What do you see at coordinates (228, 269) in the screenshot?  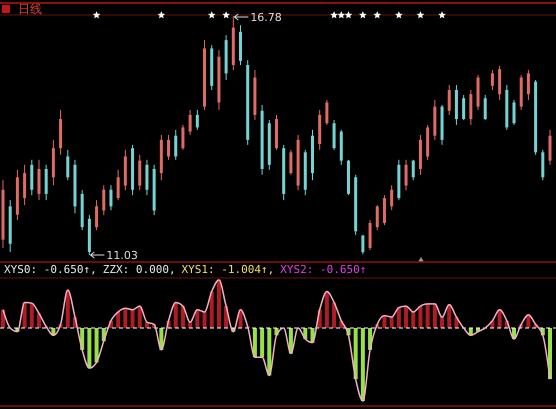 I see `text: XYS1: -1.004↑,` at bounding box center [228, 269].